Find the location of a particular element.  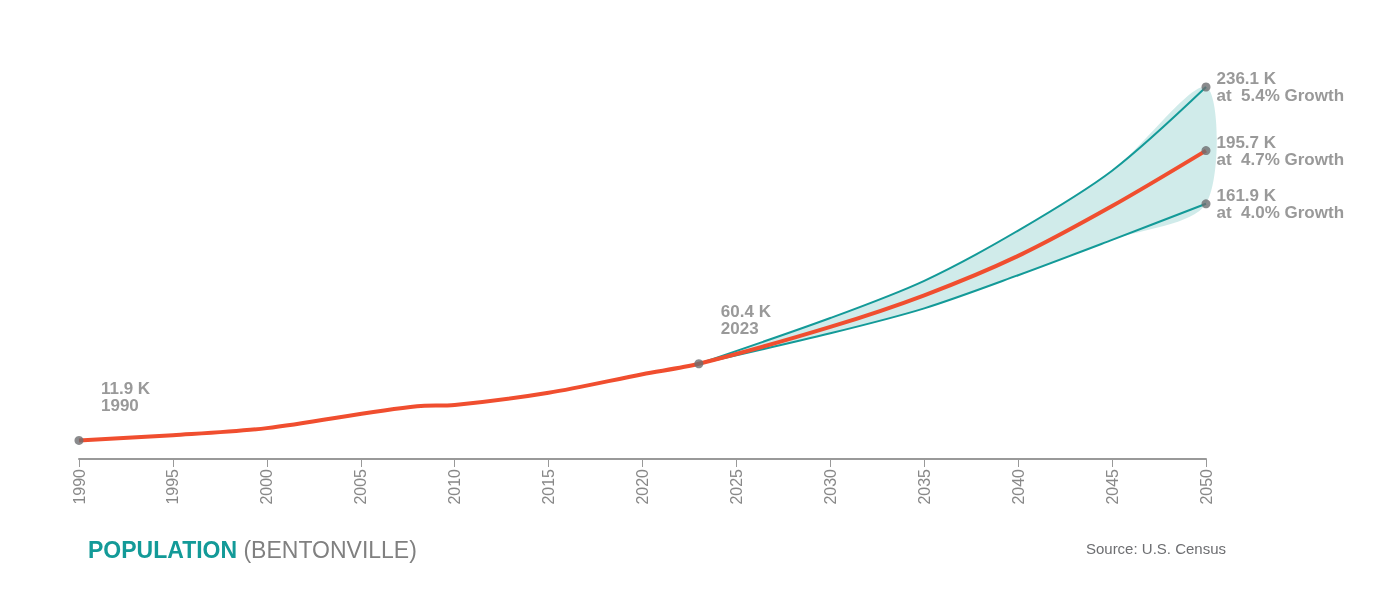

x-tick-label: 2010 is located at coordinates (455, 486).